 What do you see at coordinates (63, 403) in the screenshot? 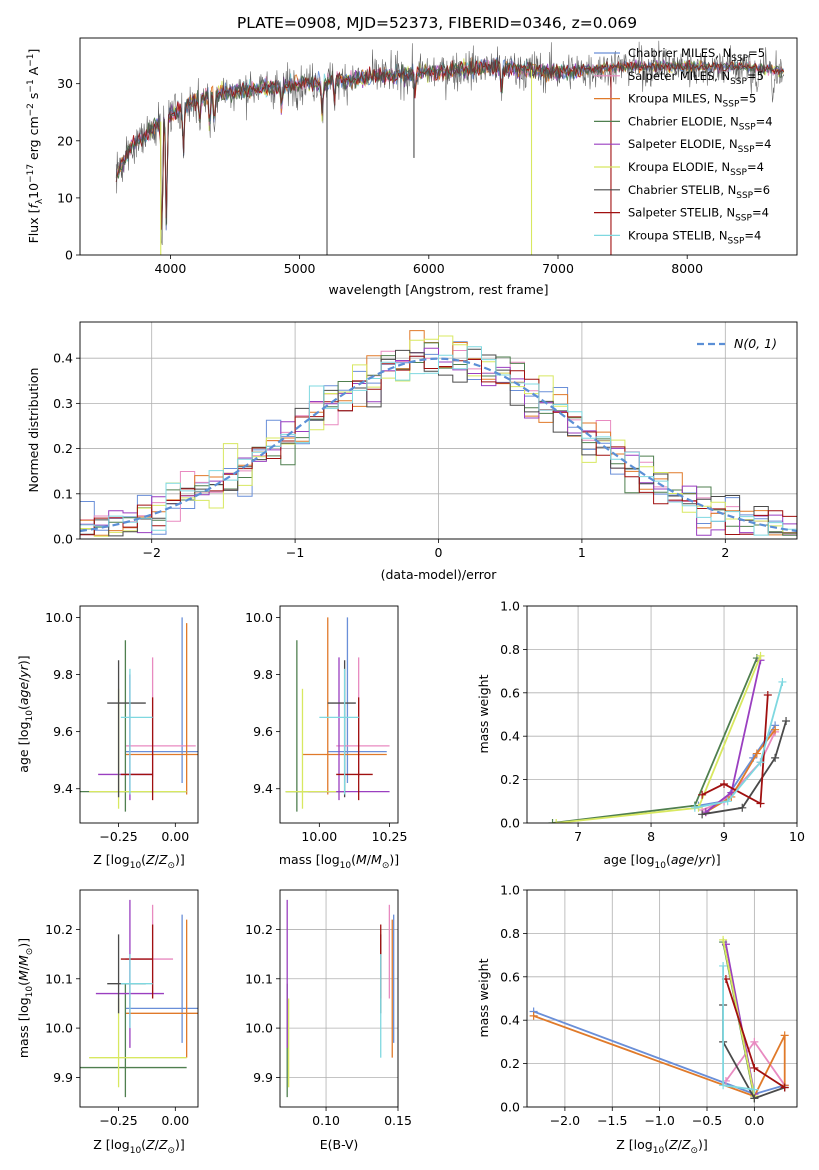
I see `y-tick-label: 0.3` at bounding box center [63, 403].